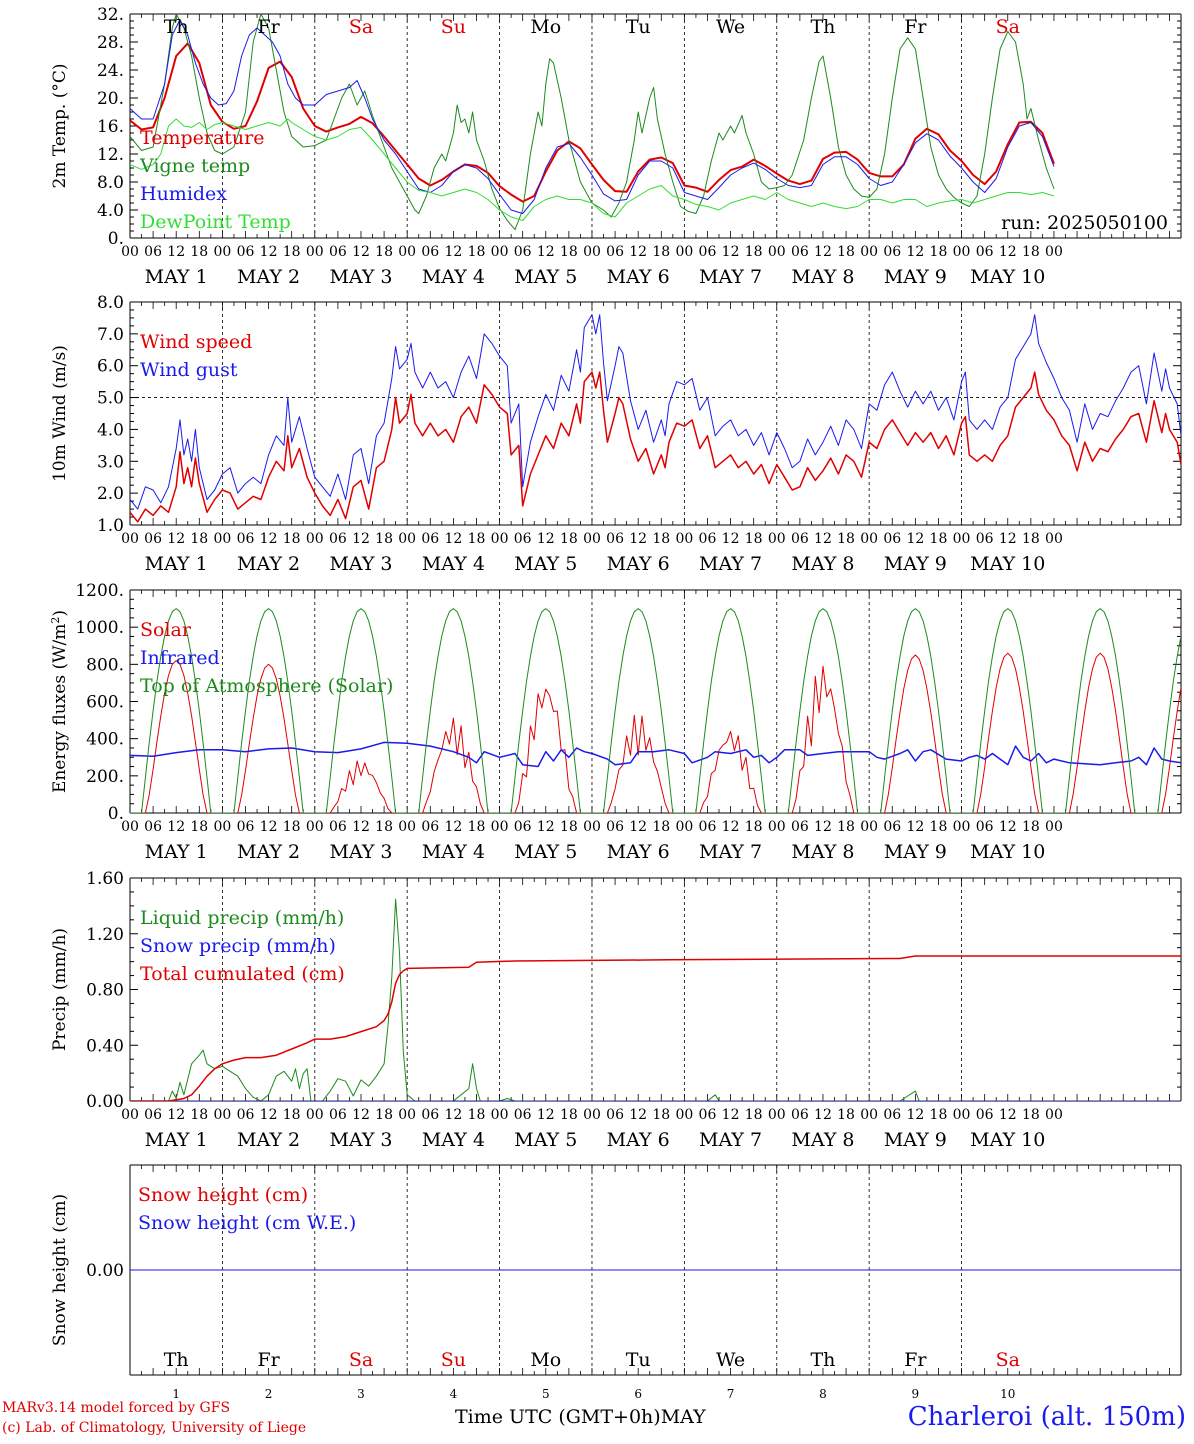  What do you see at coordinates (110, 15) in the screenshot?
I see `y-tick-label: 32.` at bounding box center [110, 15].